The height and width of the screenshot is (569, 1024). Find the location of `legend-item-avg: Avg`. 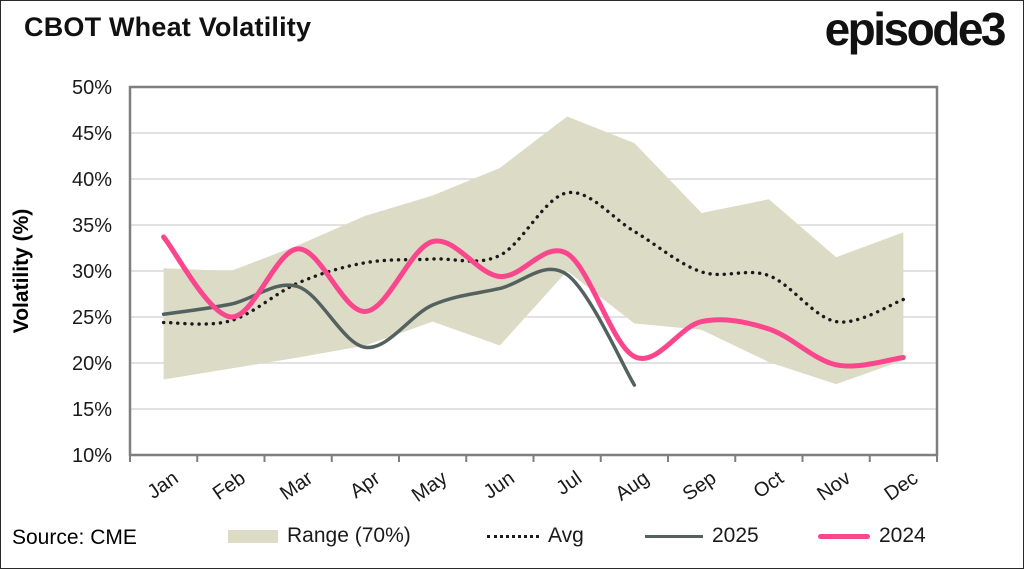

legend-item-avg: Avg is located at coordinates (535, 536).